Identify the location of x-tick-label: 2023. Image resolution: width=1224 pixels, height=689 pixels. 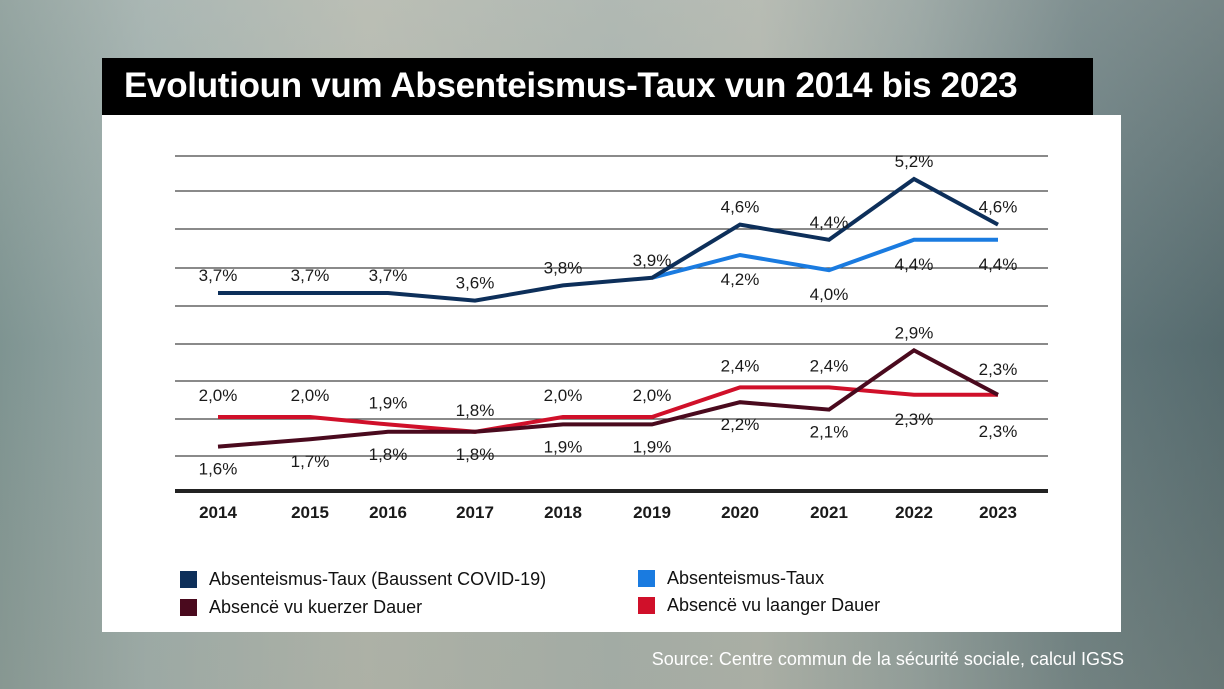
(998, 512).